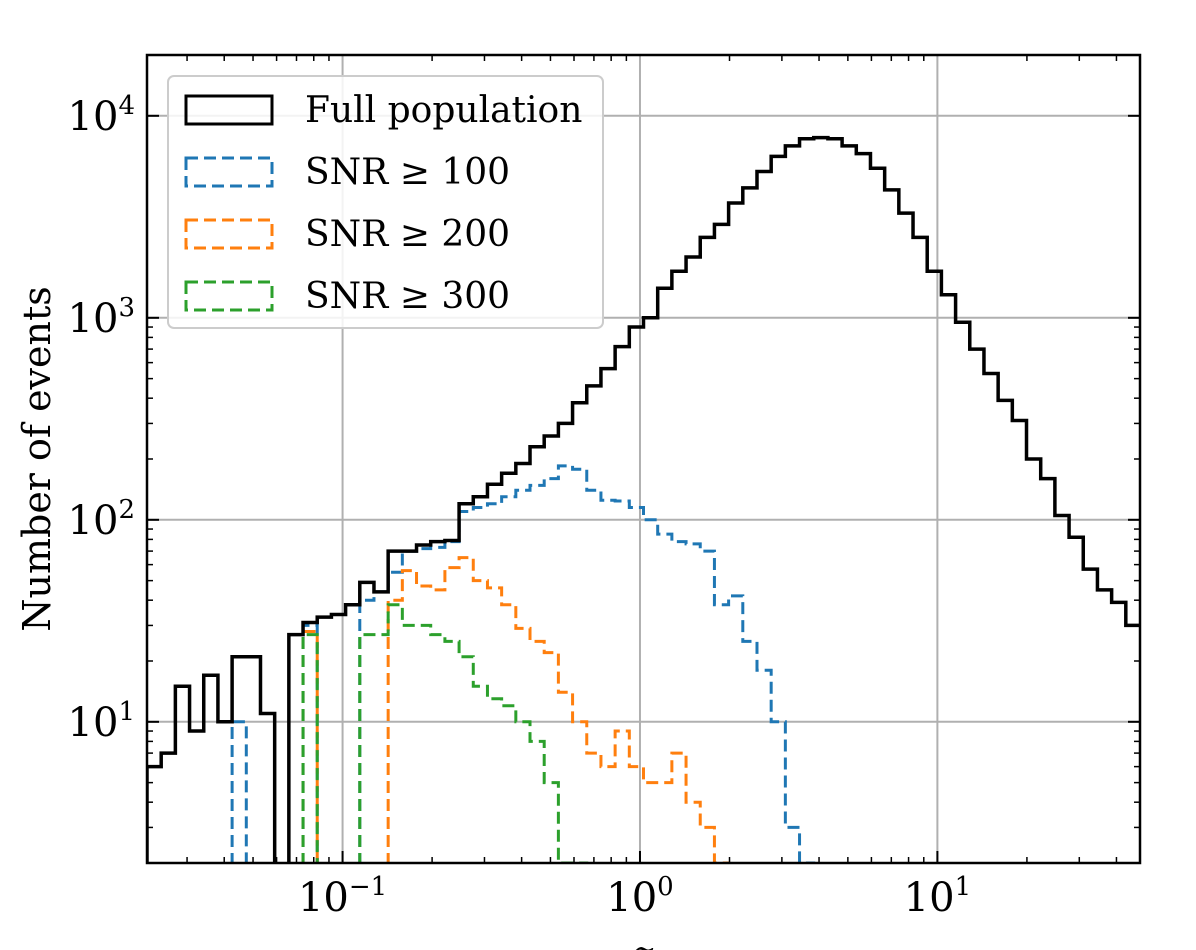 The image size is (1196, 950). What do you see at coordinates (101, 317) in the screenshot?
I see `y-tick-label: 103` at bounding box center [101, 317].